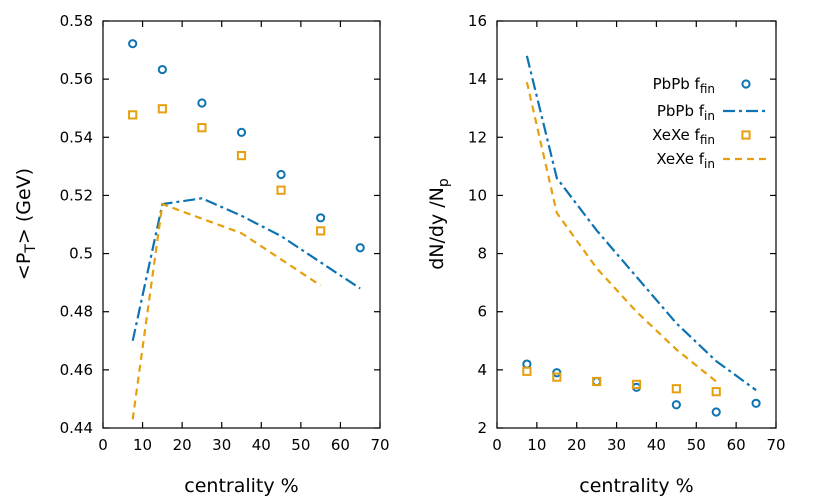  Describe the element at coordinates (477, 21) in the screenshot. I see `y-tick-label: 16` at that location.